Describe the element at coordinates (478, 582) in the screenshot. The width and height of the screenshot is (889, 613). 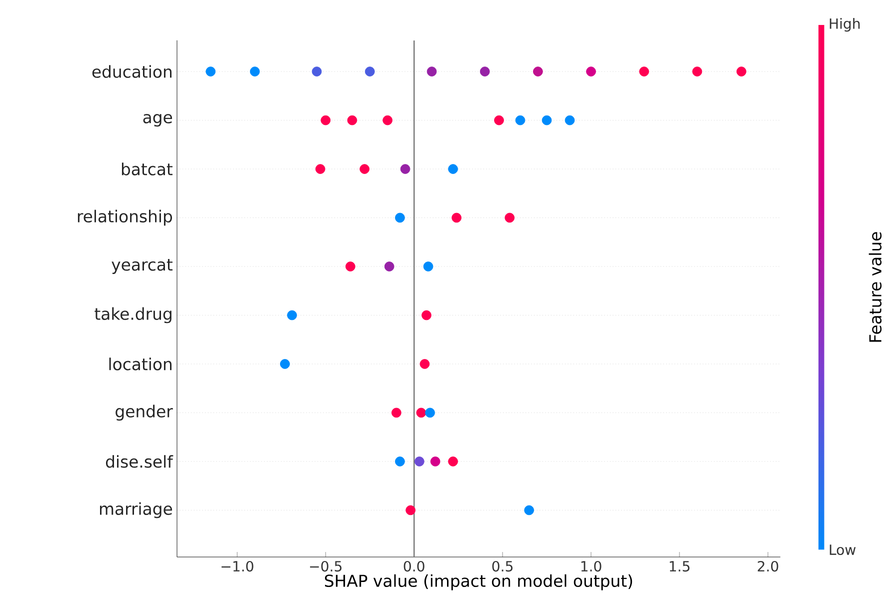
I see `x-axis-title: SHAP value (impact on model output)` at that location.